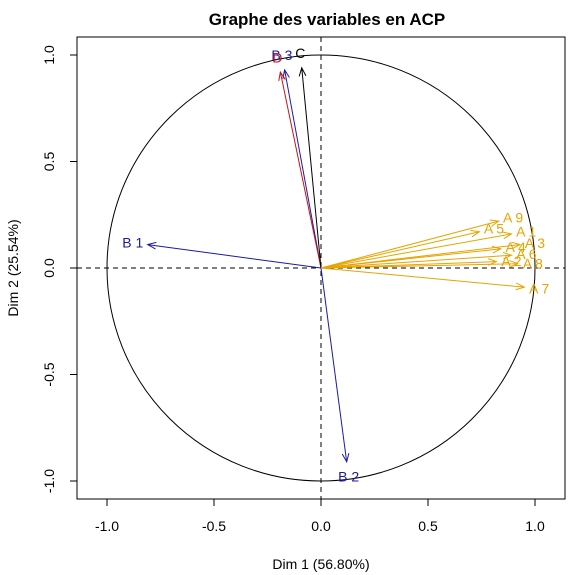  Describe the element at coordinates (234, 256) in the screenshot. I see `vector-b1` at that location.